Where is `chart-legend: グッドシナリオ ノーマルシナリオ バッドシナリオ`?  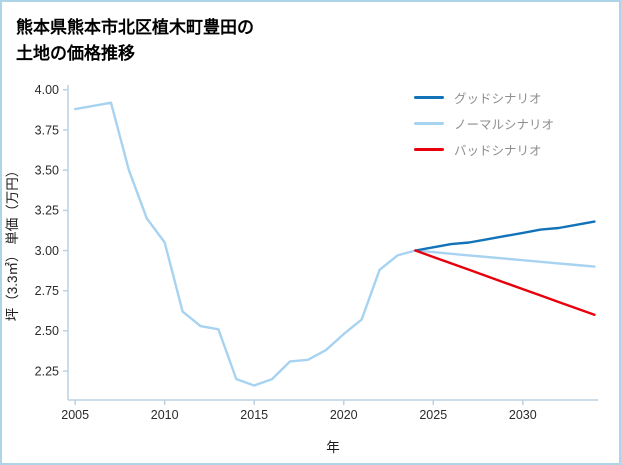 chart-legend: グッドシナリオ ノーマルシナリオ バッドシナリオ is located at coordinates (484, 123).